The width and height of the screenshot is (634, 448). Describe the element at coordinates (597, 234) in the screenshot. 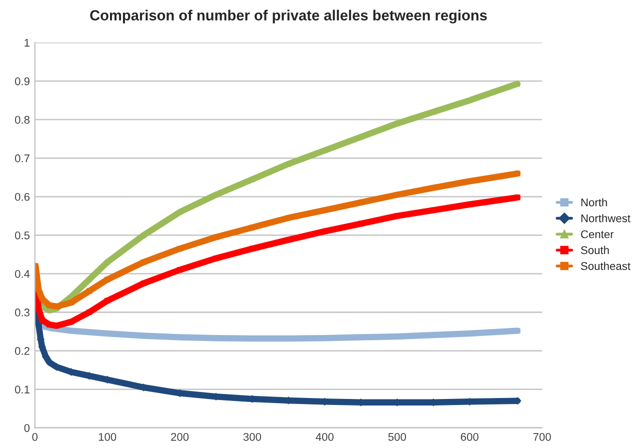

I see `legend-label: Center` at that location.